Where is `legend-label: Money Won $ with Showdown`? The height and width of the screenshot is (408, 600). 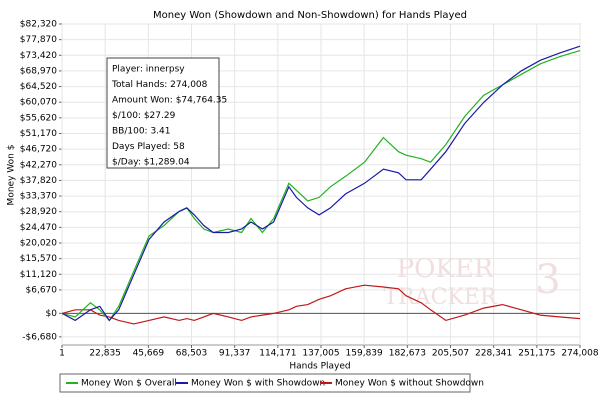
legend-label: Money Won $ with Showdown is located at coordinates (258, 384).